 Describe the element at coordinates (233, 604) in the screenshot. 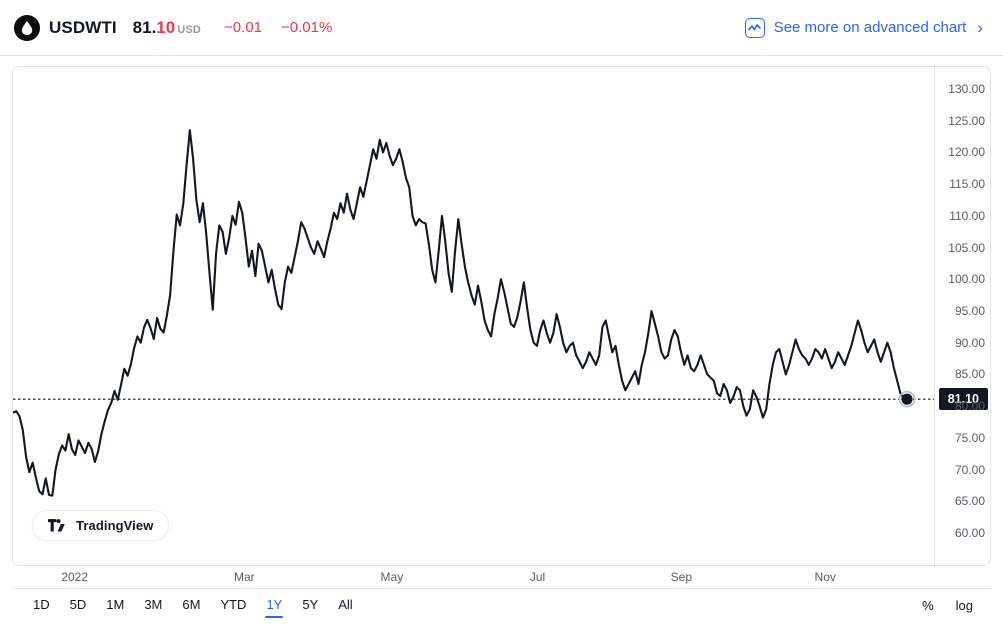

I see `range-button-ytd: YTD` at that location.